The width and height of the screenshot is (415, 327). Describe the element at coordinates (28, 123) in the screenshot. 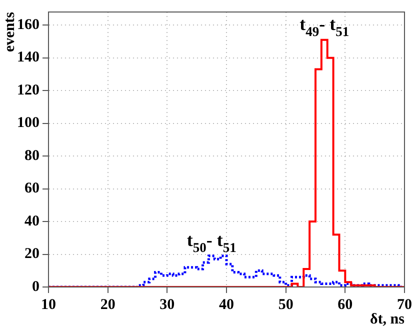

I see `y-tick-label: 100` at that location.